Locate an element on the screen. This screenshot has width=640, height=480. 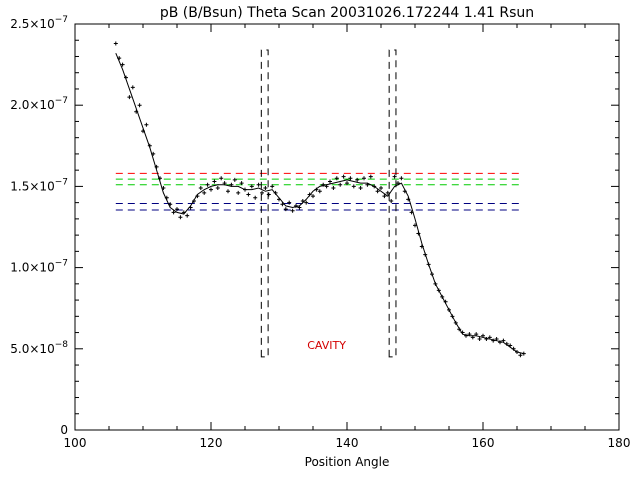
x-tick-label: 180 is located at coordinates (619, 443).